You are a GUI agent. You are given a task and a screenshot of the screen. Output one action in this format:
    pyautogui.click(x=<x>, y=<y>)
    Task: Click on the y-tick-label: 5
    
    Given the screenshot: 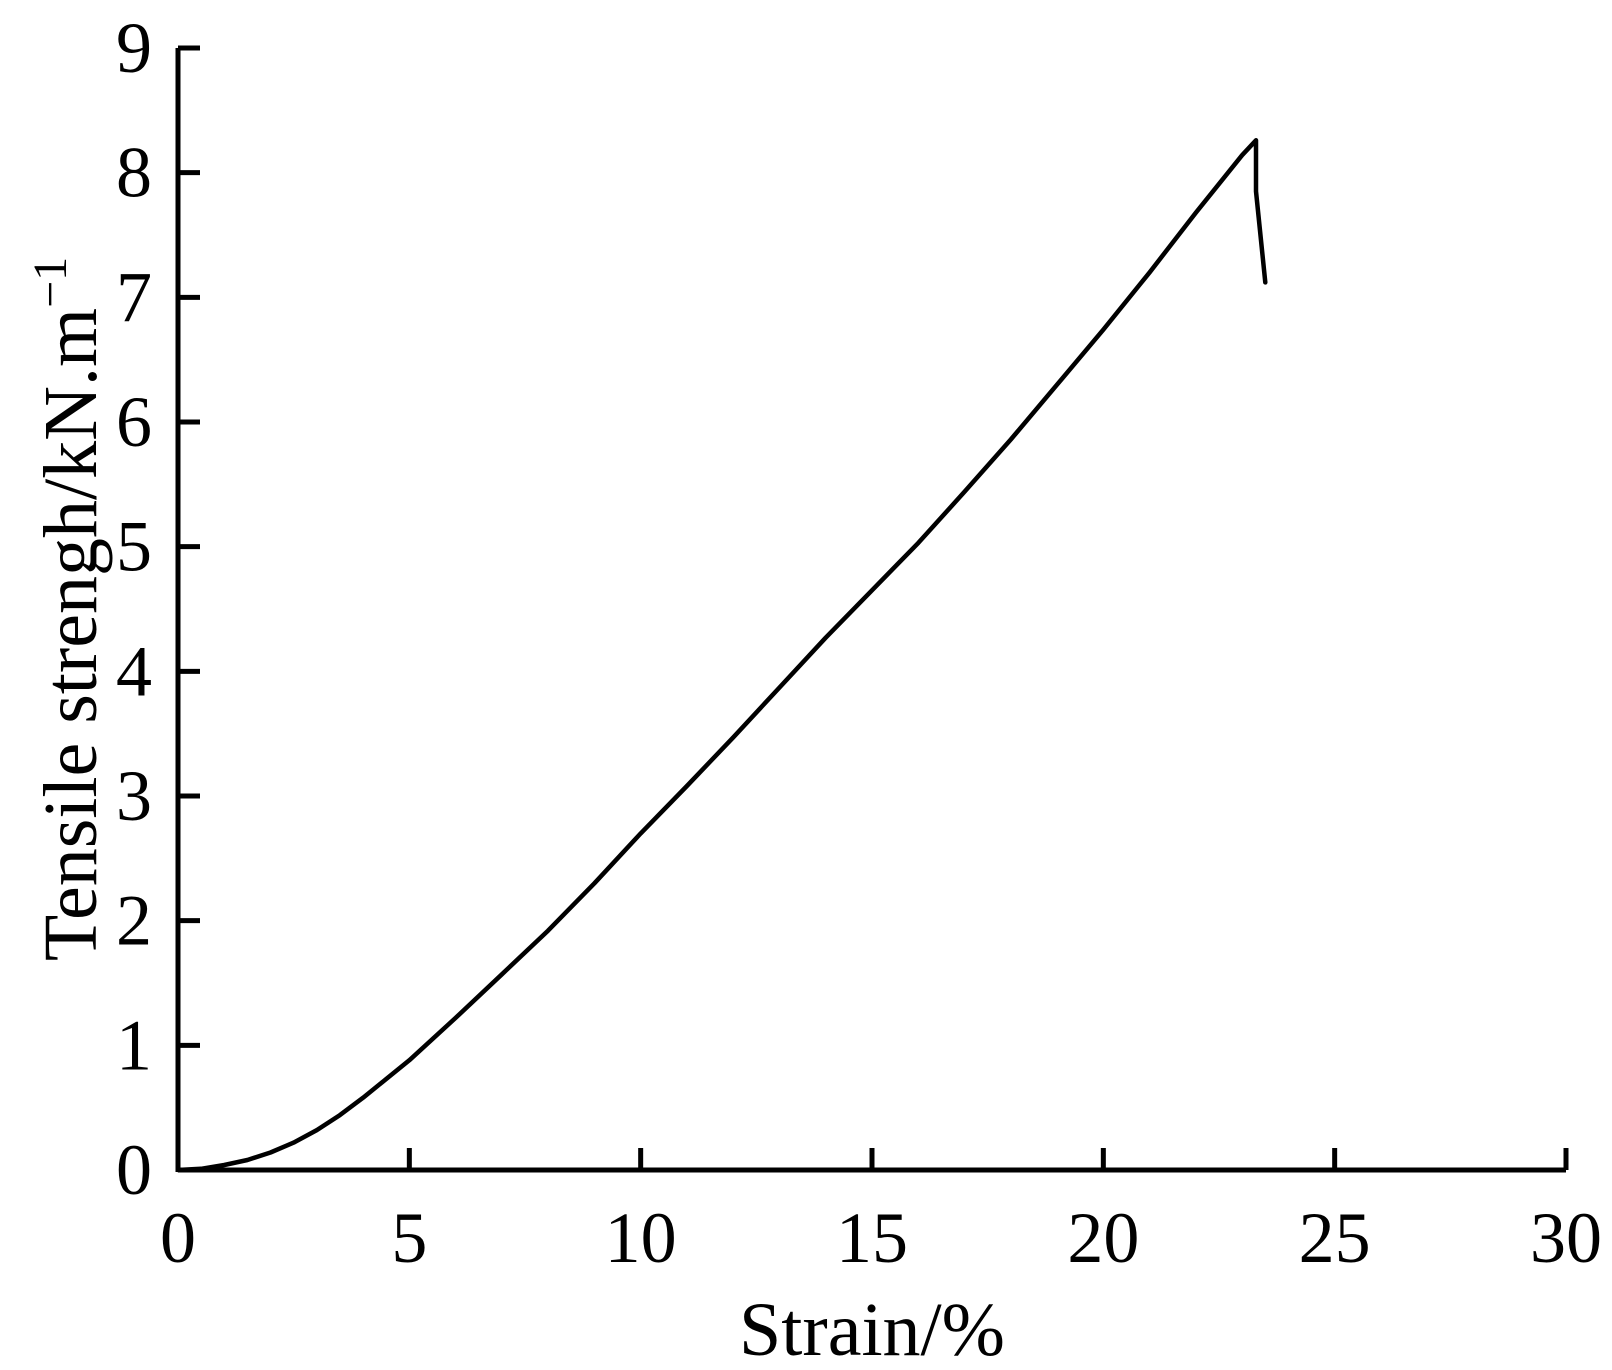 What is the action you would take?
    pyautogui.click(x=134, y=547)
    